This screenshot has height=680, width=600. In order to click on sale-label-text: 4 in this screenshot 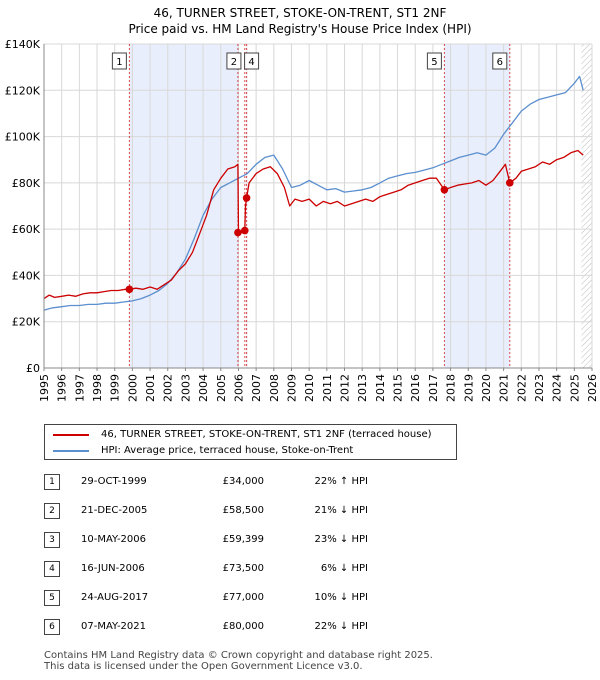, I will do `click(251, 62)`.